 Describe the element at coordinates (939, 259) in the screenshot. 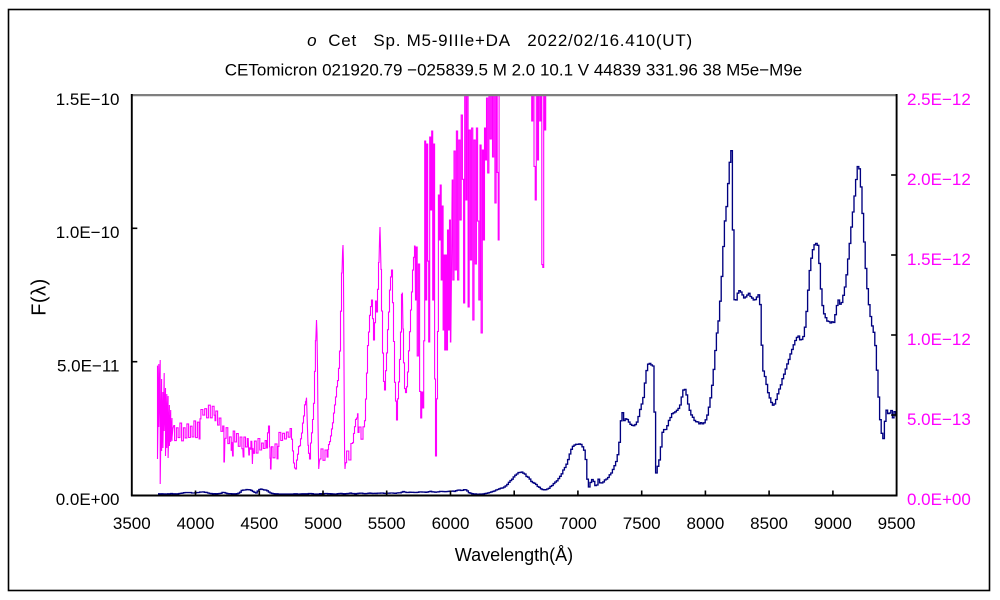

I see `svg-text: 1.5E−12` at that location.